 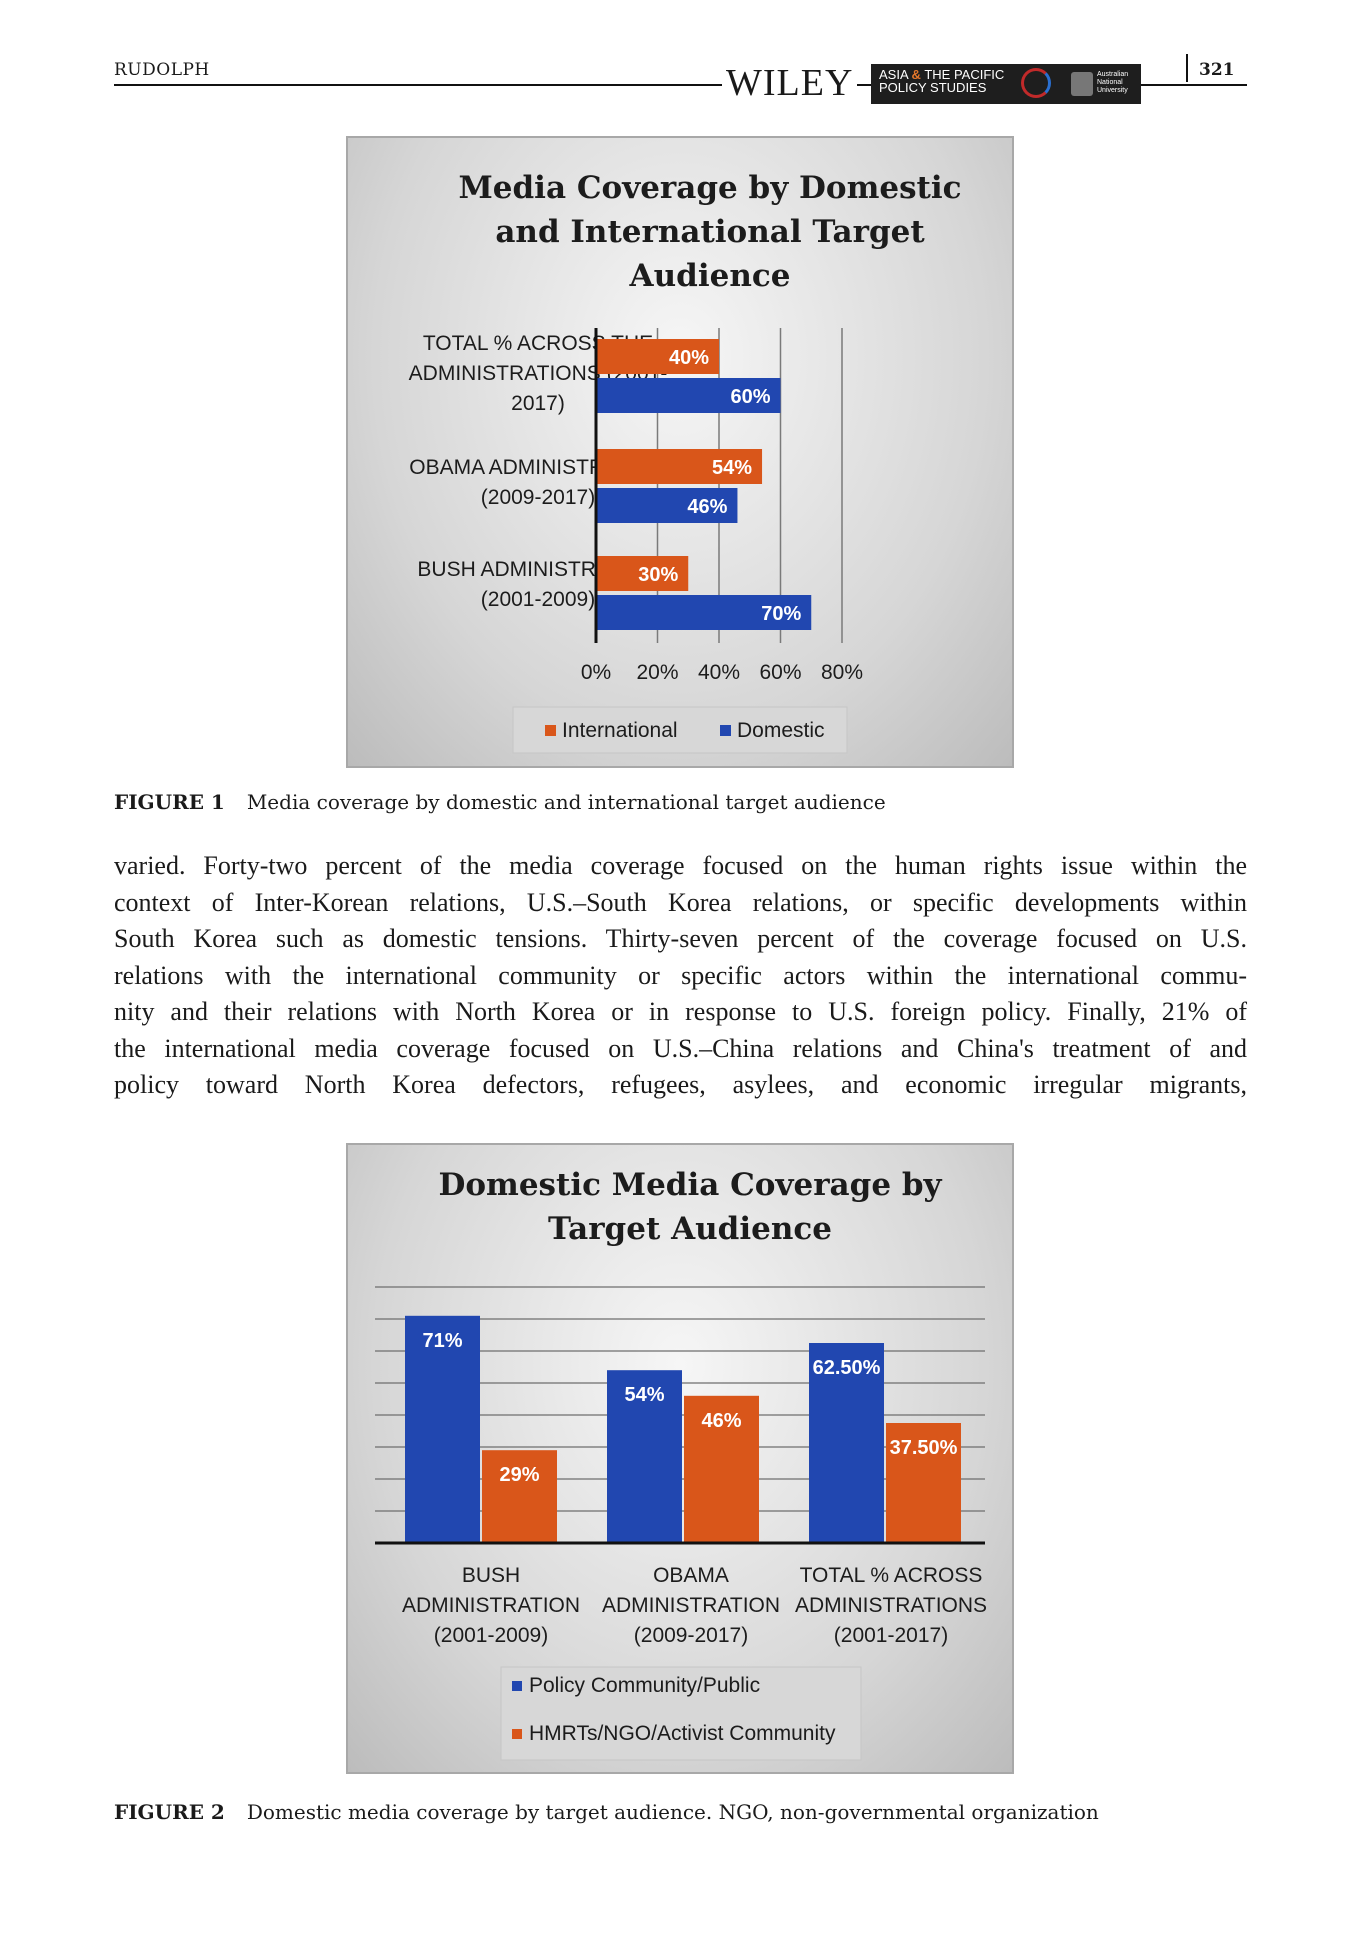 What do you see at coordinates (491, 1575) in the screenshot?
I see `category-label: BUSH` at bounding box center [491, 1575].